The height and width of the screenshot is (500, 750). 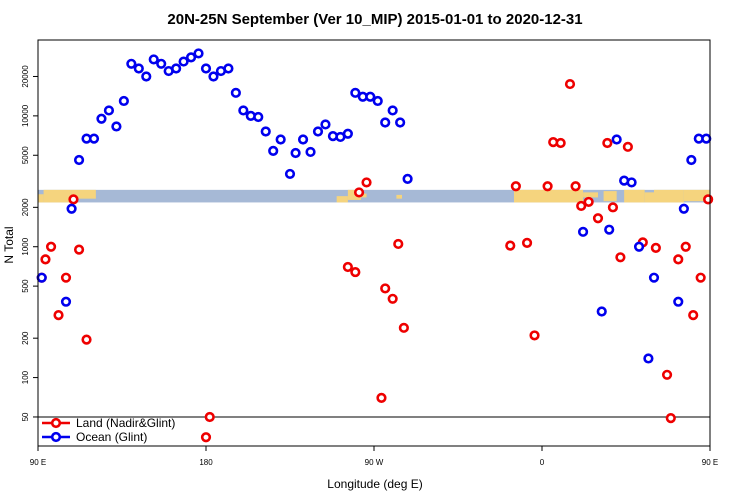 What do you see at coordinates (374, 462) in the screenshot?
I see `x-tick-label: 90 W` at bounding box center [374, 462].